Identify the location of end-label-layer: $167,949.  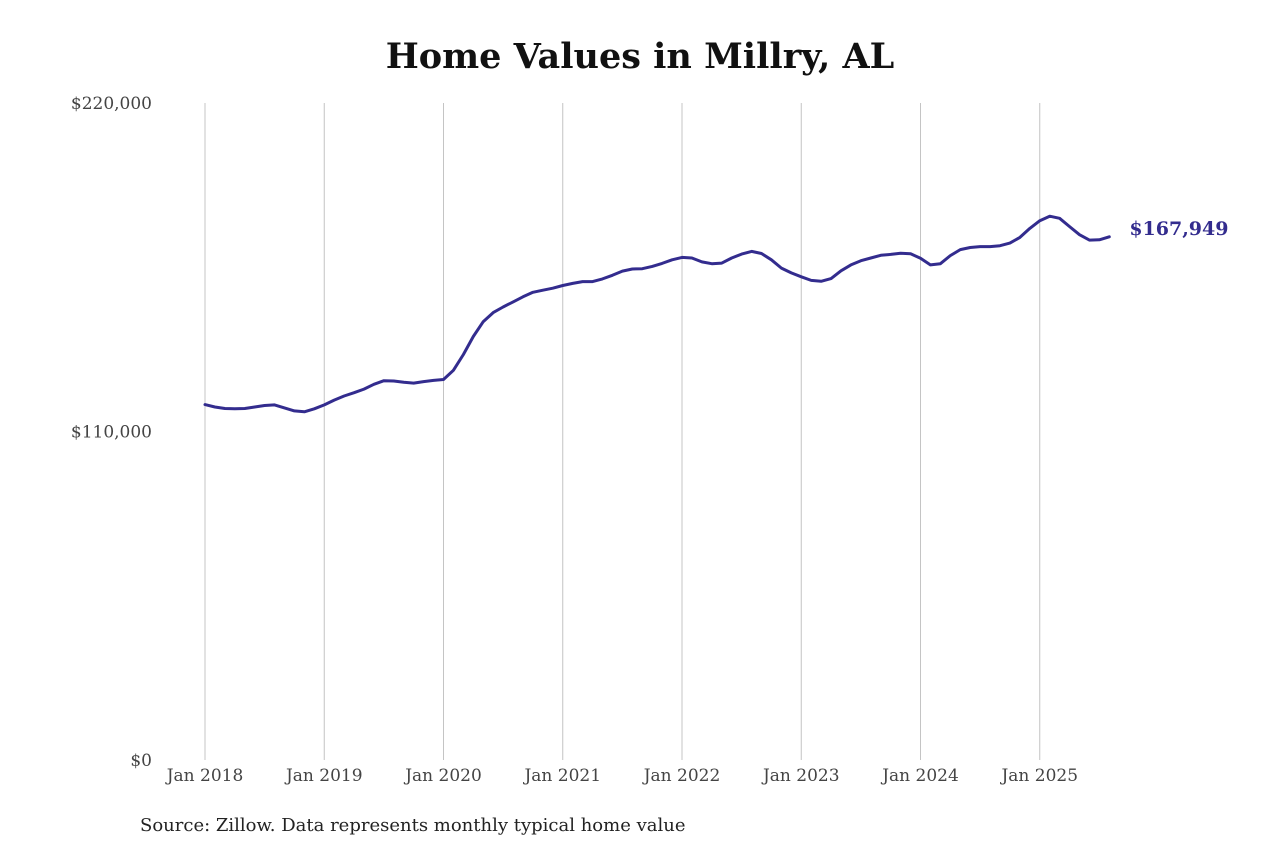
(1178, 229).